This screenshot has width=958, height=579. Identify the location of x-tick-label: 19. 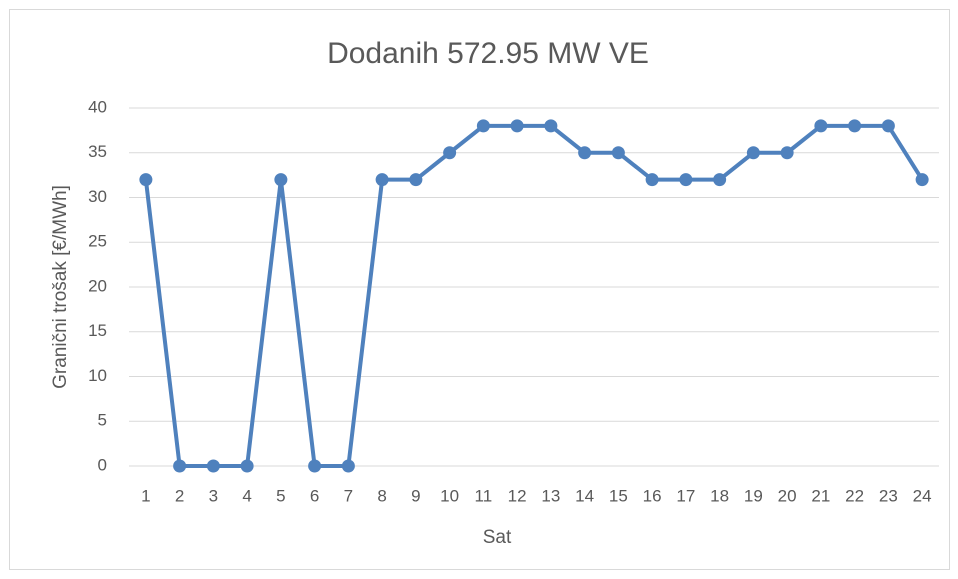
(753, 495).